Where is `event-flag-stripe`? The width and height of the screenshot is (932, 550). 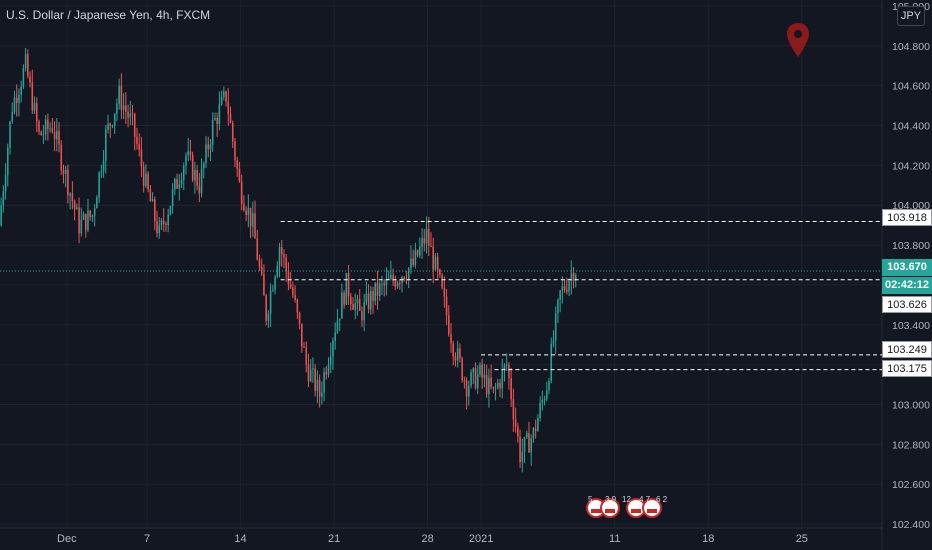
event-flag-stripe is located at coordinates (610, 511).